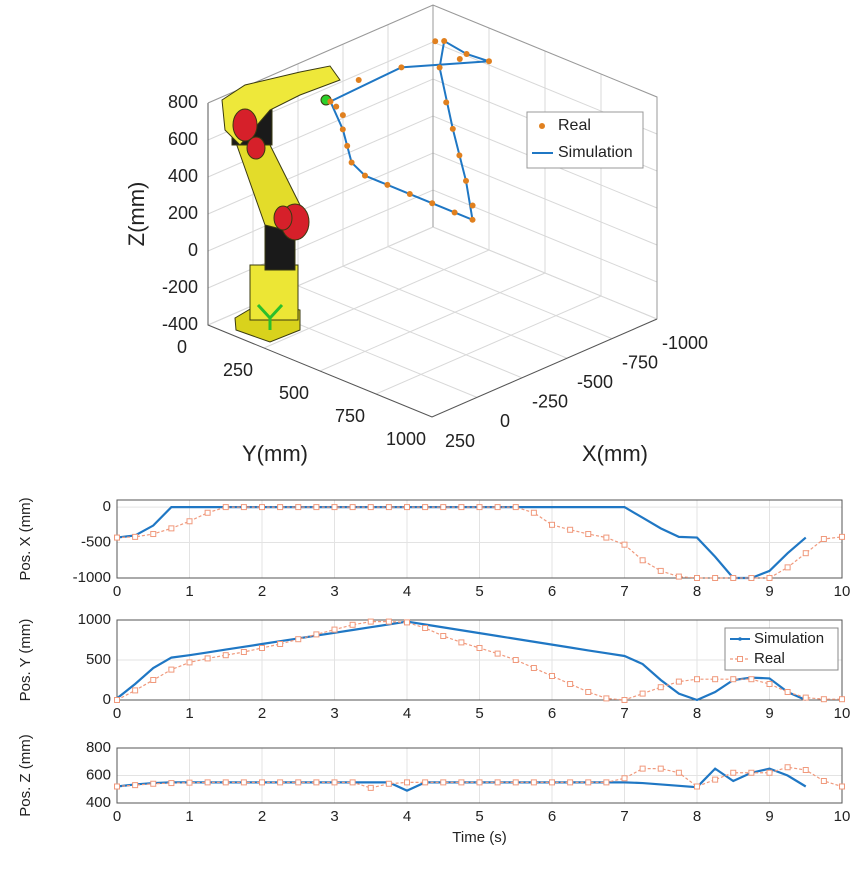 The height and width of the screenshot is (887, 856). Describe the element at coordinates (92, 577) in the screenshot. I see `y-tick-label: -1000` at that location.